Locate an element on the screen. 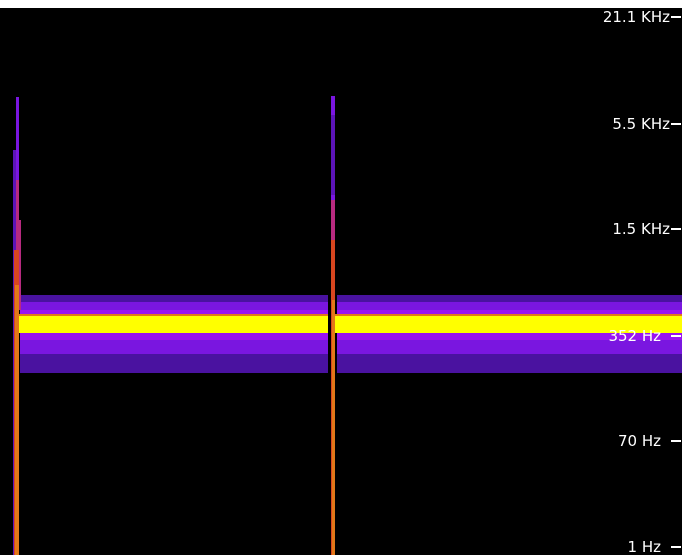  frequency-tick-label: 5.5 KHz is located at coordinates (641, 124).